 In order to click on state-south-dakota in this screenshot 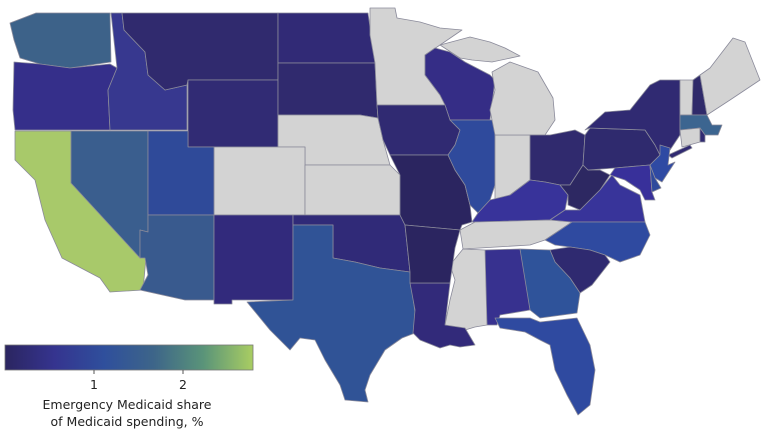, I will do `click(328, 90)`.